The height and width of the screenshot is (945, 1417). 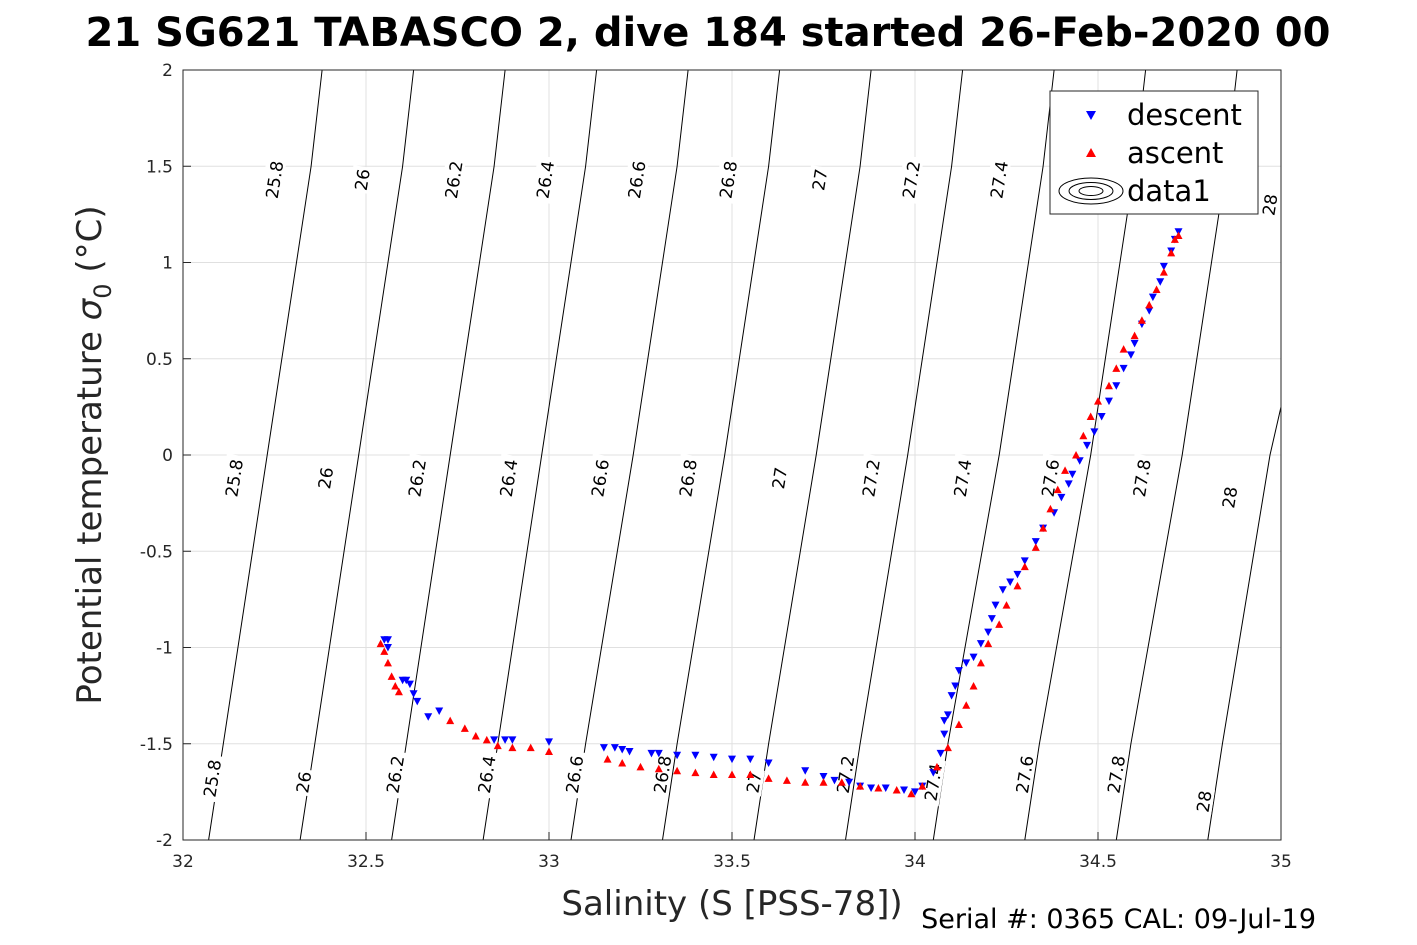 I want to click on isopycnal-label: 28, so click(x=1270, y=205).